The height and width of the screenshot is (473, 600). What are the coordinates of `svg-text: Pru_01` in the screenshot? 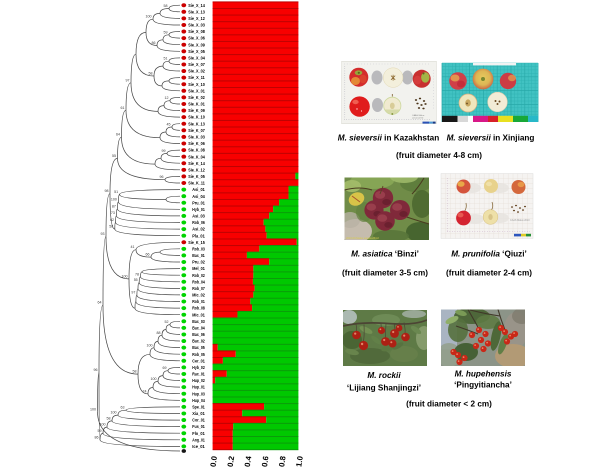 It's located at (198, 202).